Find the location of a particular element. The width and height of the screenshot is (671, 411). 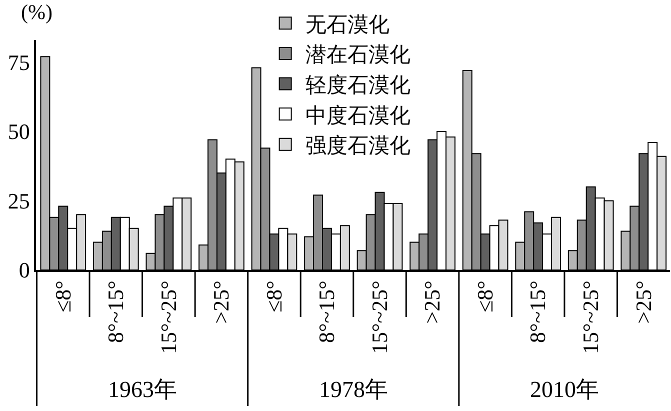

legend-label: 潜在石漠化 is located at coordinates (357, 54).